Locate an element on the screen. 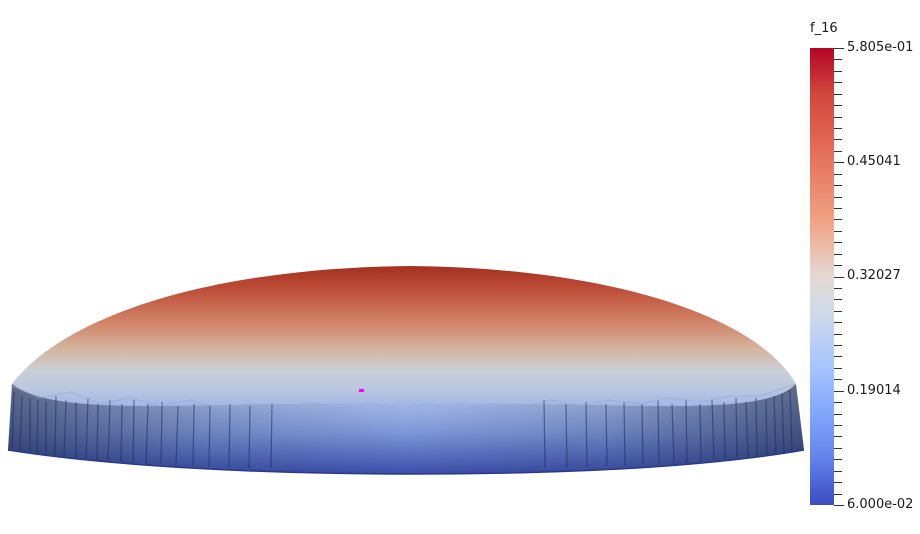 Image resolution: width=920 pixels, height=534 pixels. dome-rim-edge is located at coordinates (404, 397).